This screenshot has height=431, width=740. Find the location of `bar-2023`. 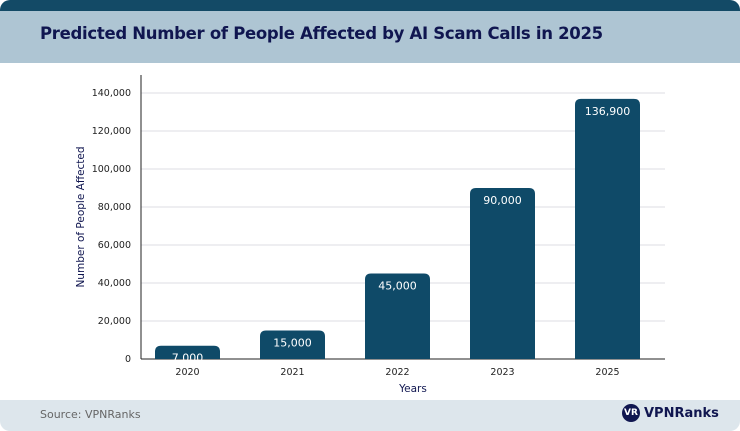

bar-2023 is located at coordinates (502, 273).